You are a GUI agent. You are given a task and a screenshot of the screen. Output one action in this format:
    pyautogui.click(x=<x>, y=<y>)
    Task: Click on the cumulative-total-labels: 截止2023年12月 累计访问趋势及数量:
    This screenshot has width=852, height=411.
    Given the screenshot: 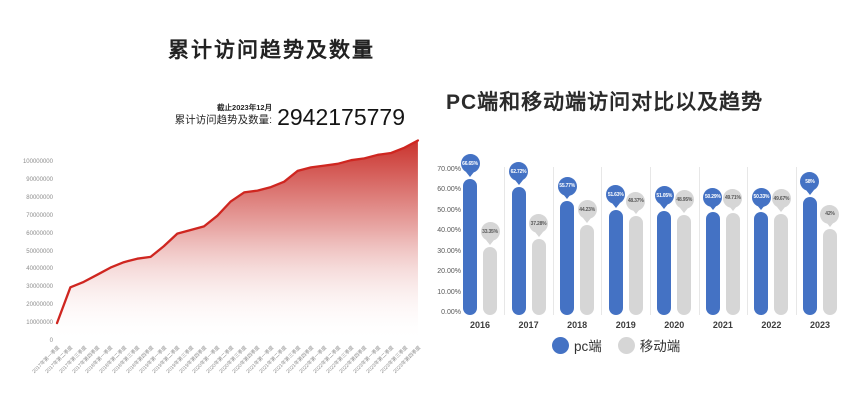 What is the action you would take?
    pyautogui.click(x=223, y=116)
    